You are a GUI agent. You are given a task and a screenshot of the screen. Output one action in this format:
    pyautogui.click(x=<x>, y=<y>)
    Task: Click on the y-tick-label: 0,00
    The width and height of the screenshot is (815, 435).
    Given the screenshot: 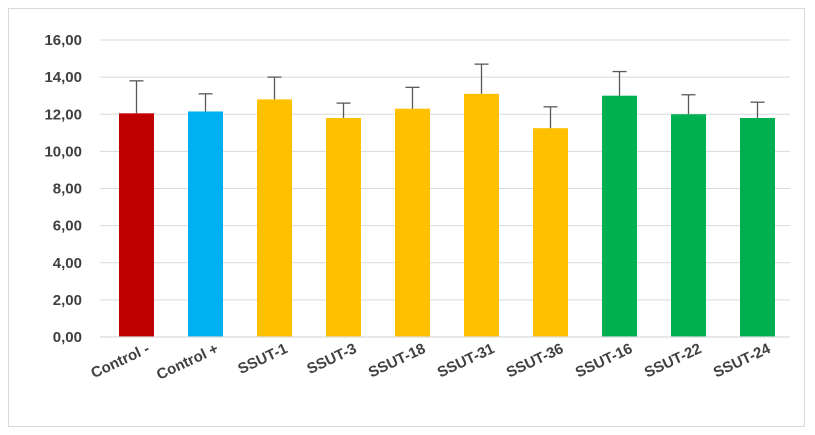 What is the action you would take?
    pyautogui.click(x=67, y=337)
    